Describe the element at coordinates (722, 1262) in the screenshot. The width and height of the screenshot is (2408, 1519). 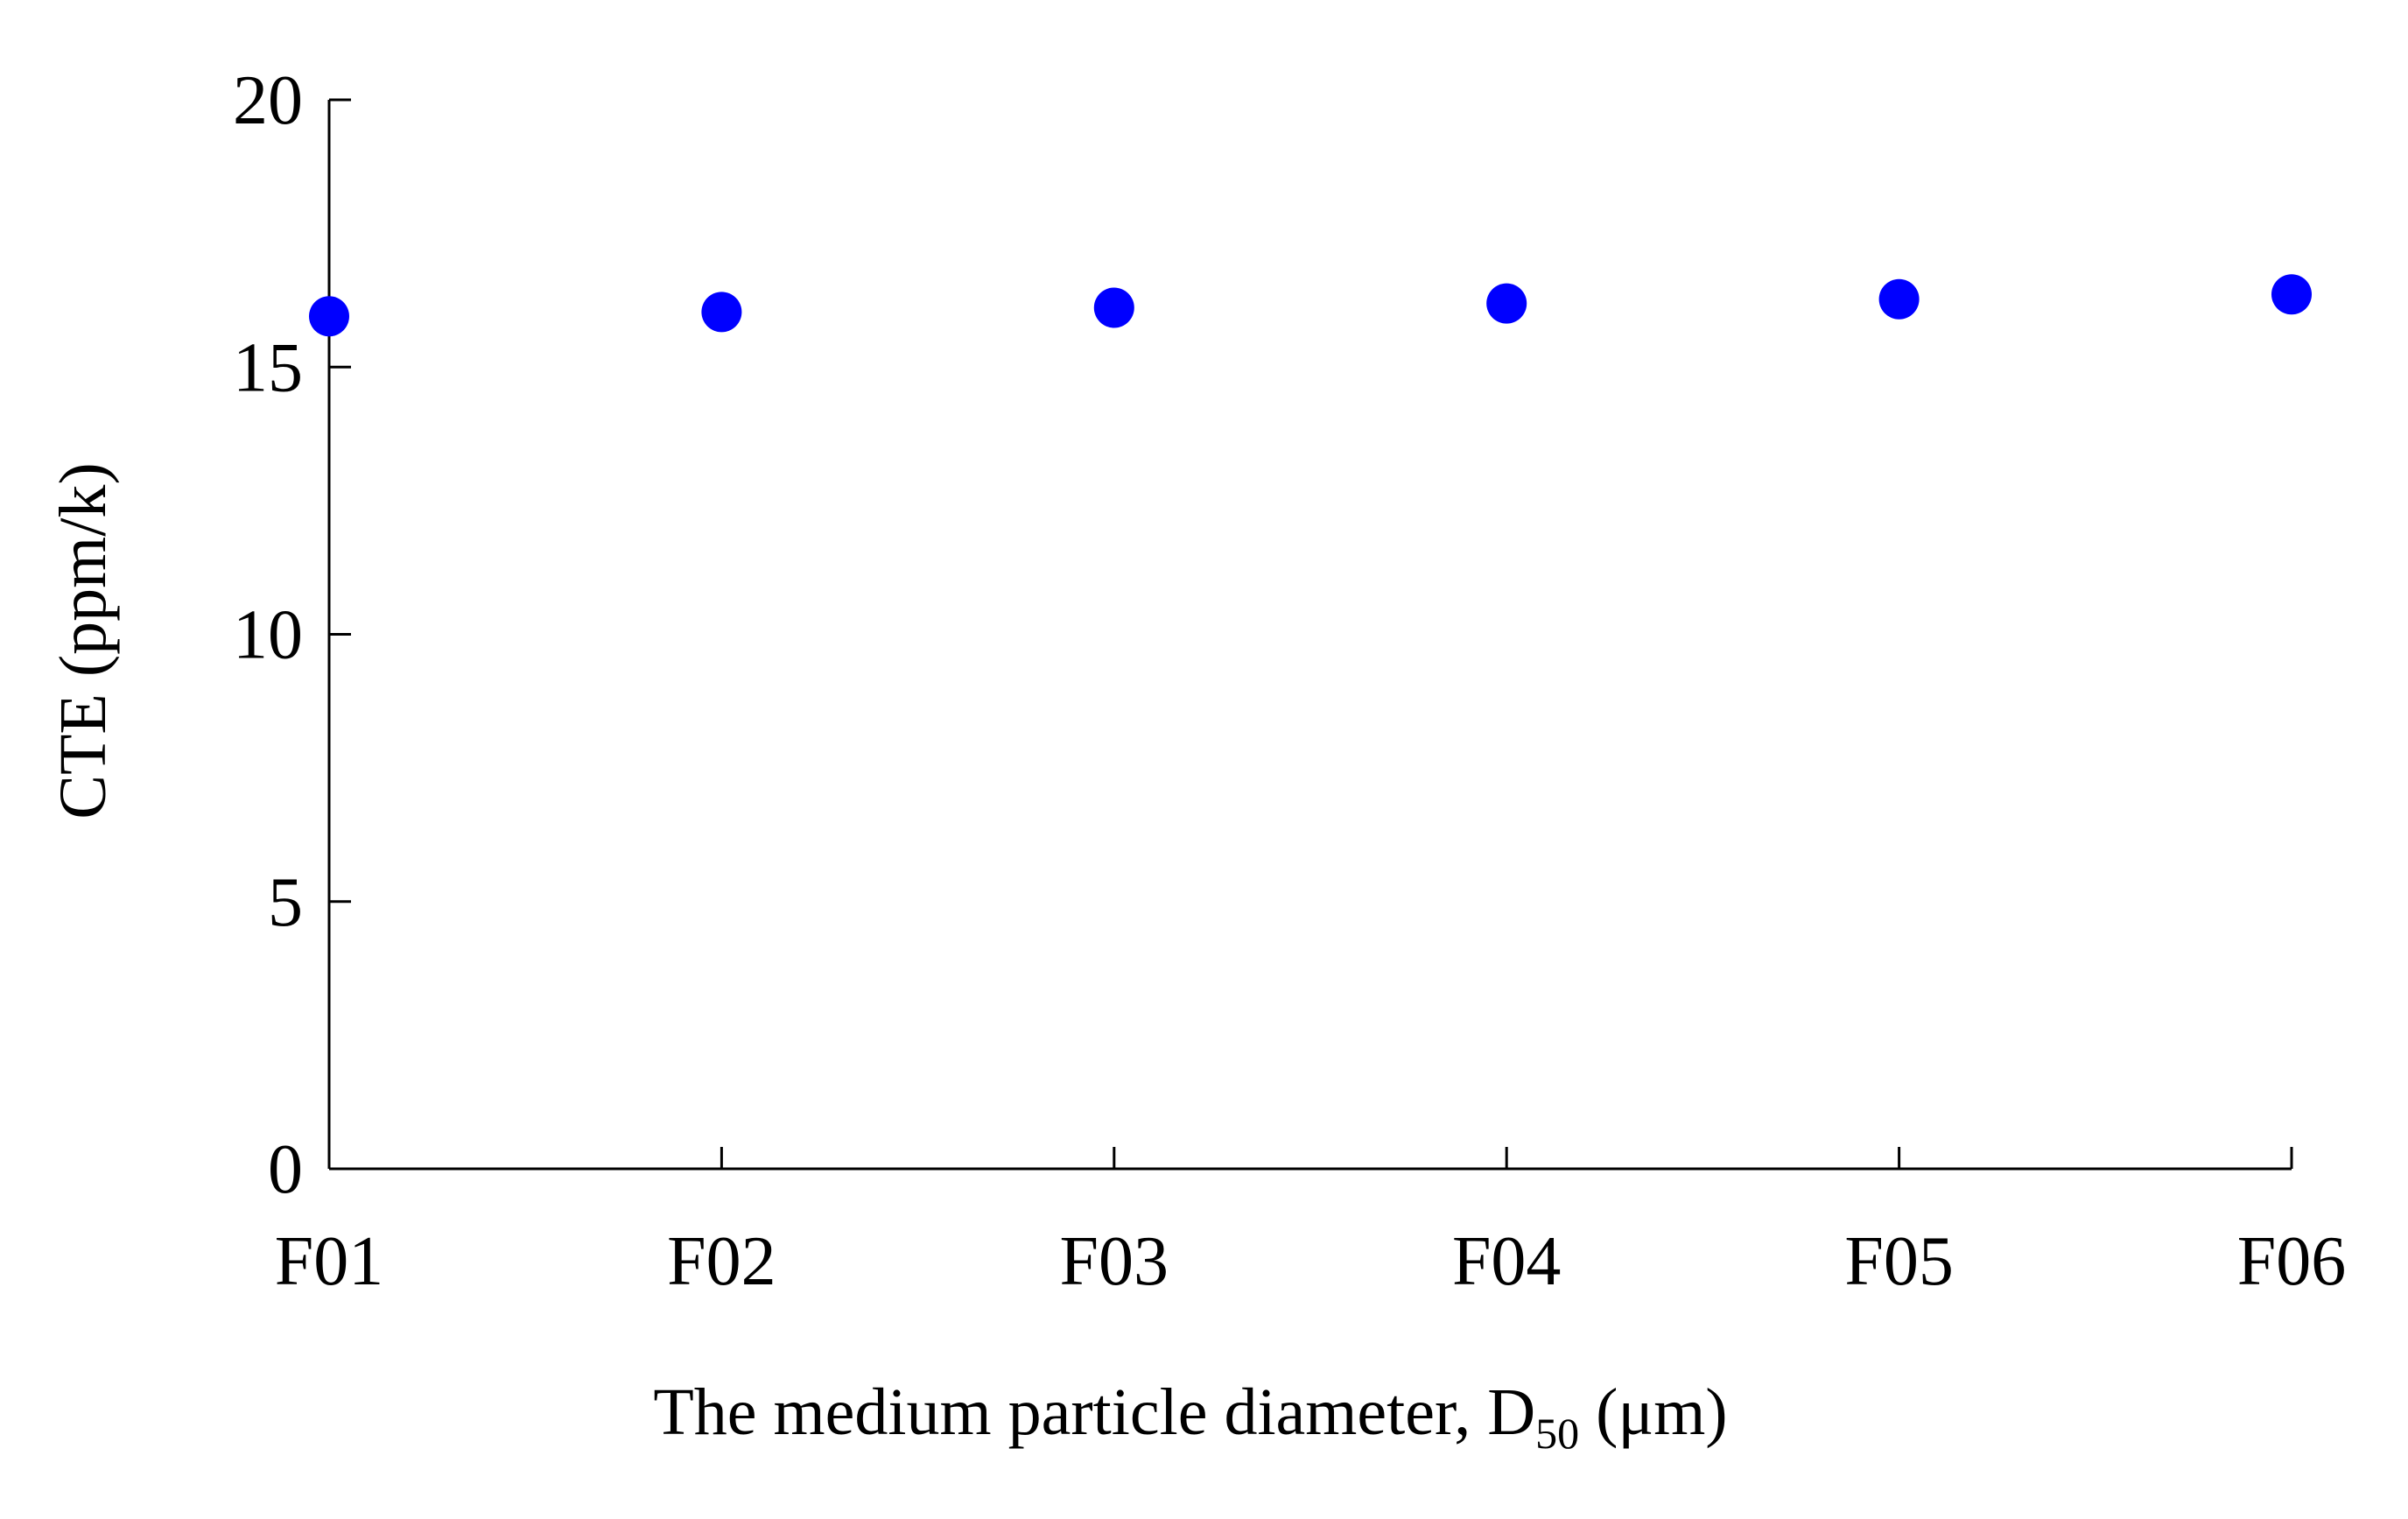
I see `x-tick-label: F02` at that location.